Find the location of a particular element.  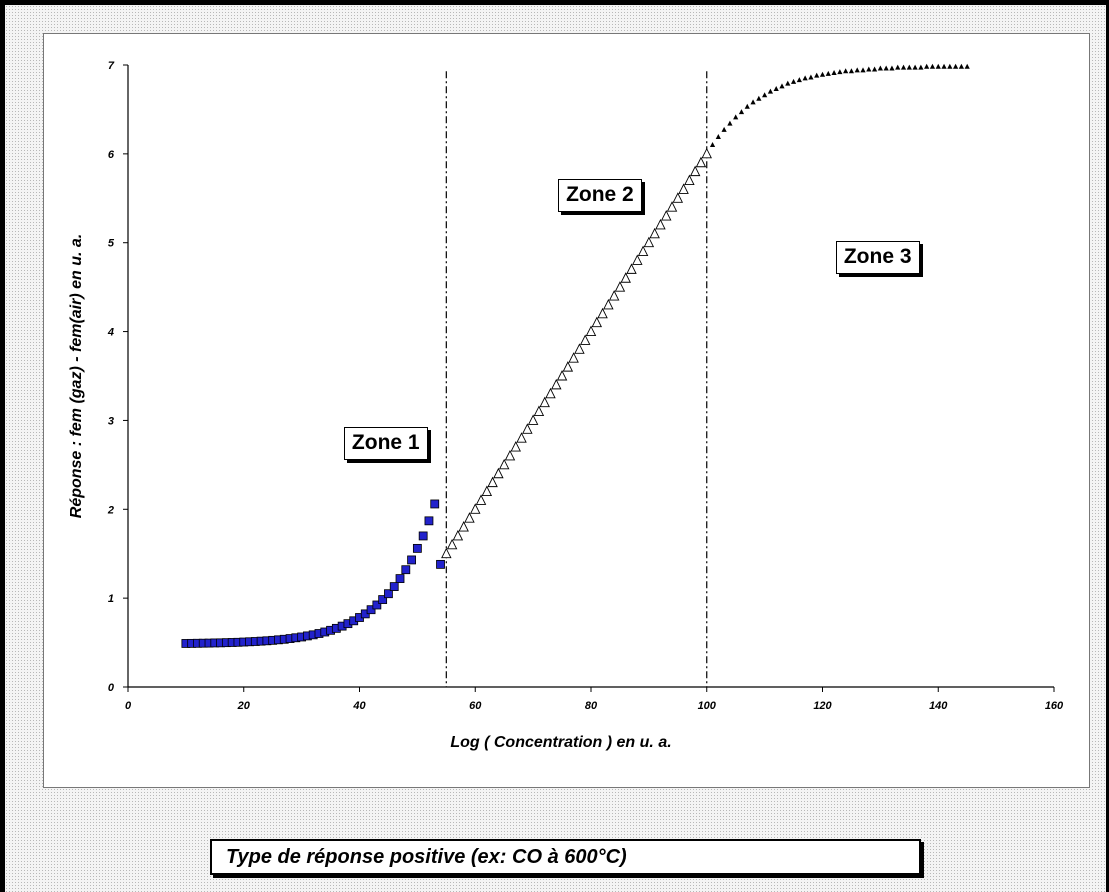

y-tick-label: 0 is located at coordinates (111, 688).